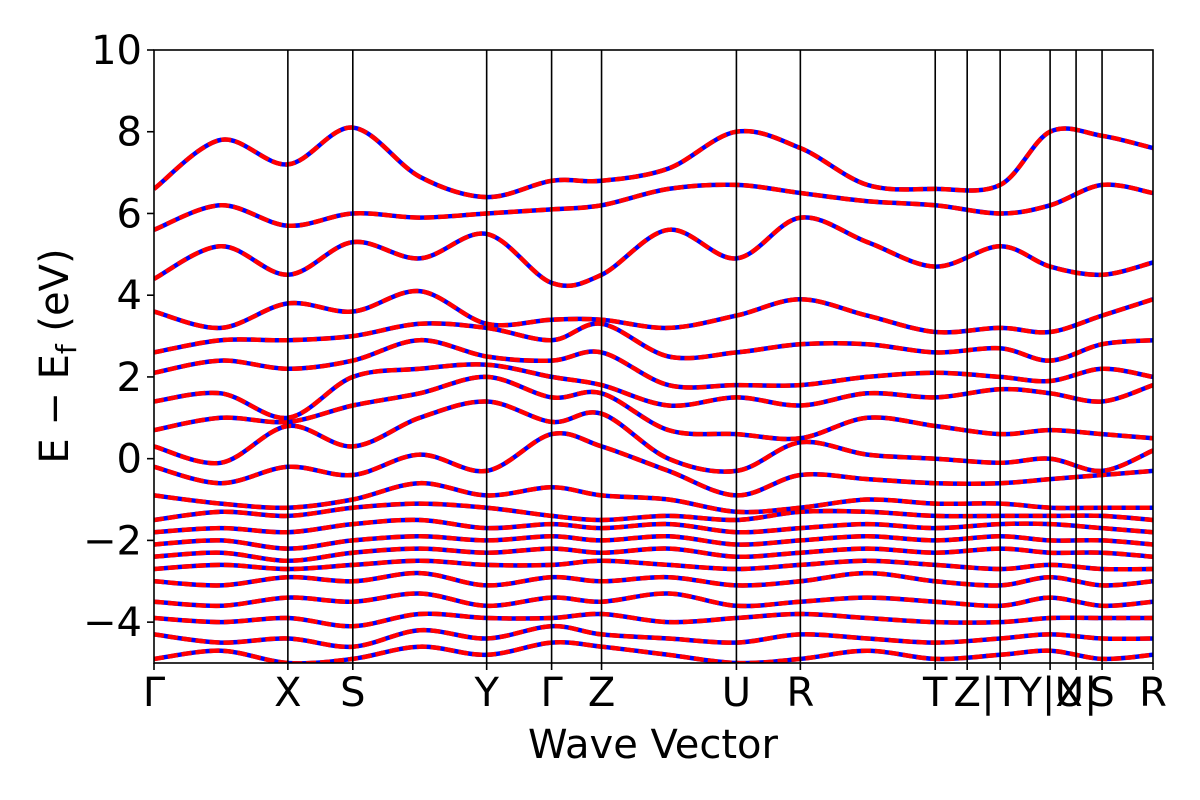  Describe the element at coordinates (653, 745) in the screenshot. I see `x-axis-title: Wave Vector` at that location.